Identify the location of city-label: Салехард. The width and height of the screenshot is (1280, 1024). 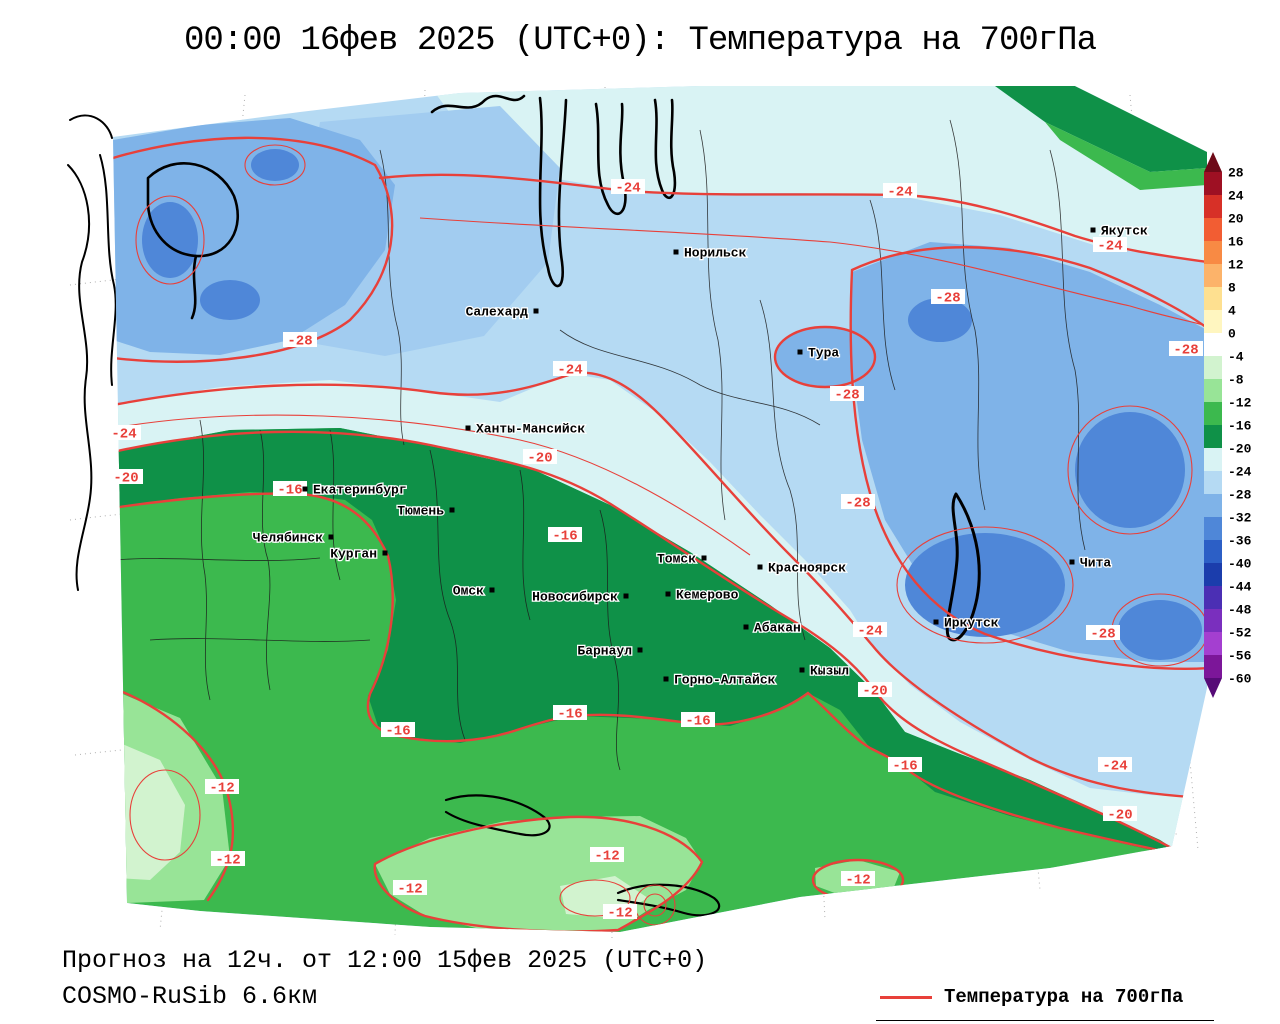
(497, 312).